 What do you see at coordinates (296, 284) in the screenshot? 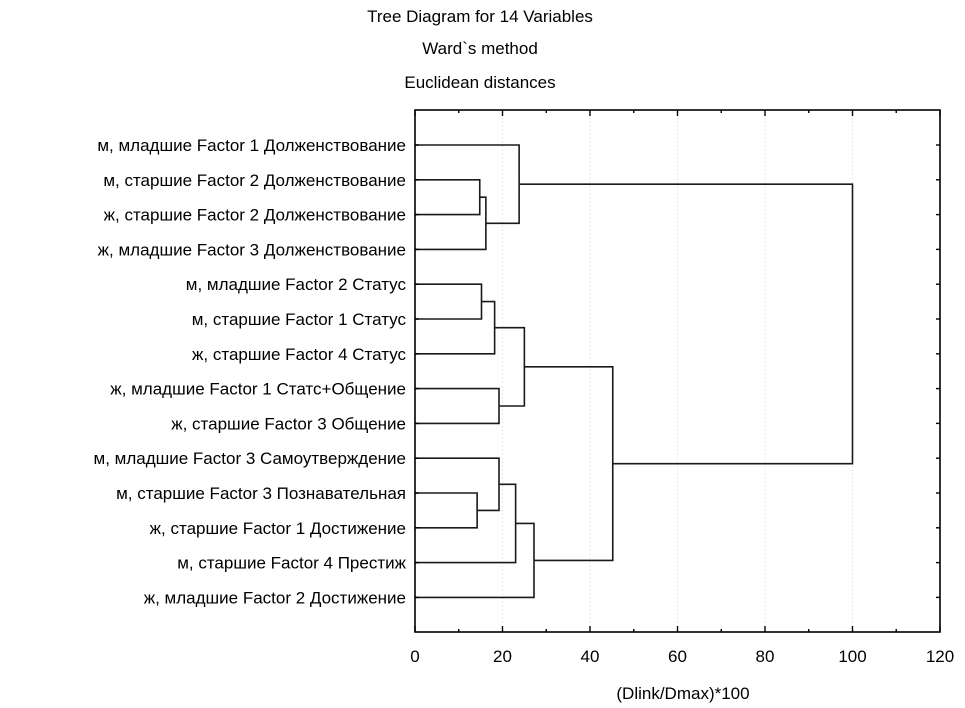
I see `leaf-label: м, младшие Factor 2 Статус` at bounding box center [296, 284].